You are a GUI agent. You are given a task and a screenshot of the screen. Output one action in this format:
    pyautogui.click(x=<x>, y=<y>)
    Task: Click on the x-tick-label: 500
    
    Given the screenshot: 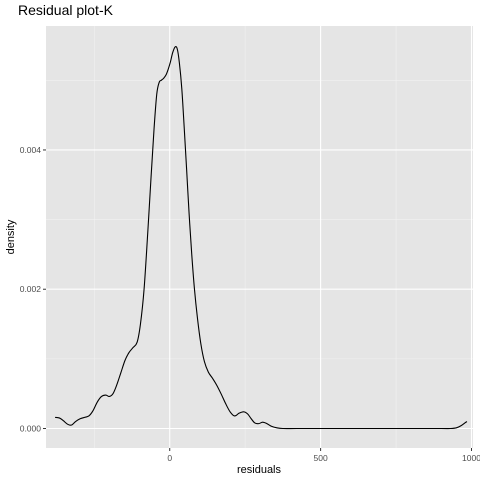 What is the action you would take?
    pyautogui.click(x=321, y=458)
    